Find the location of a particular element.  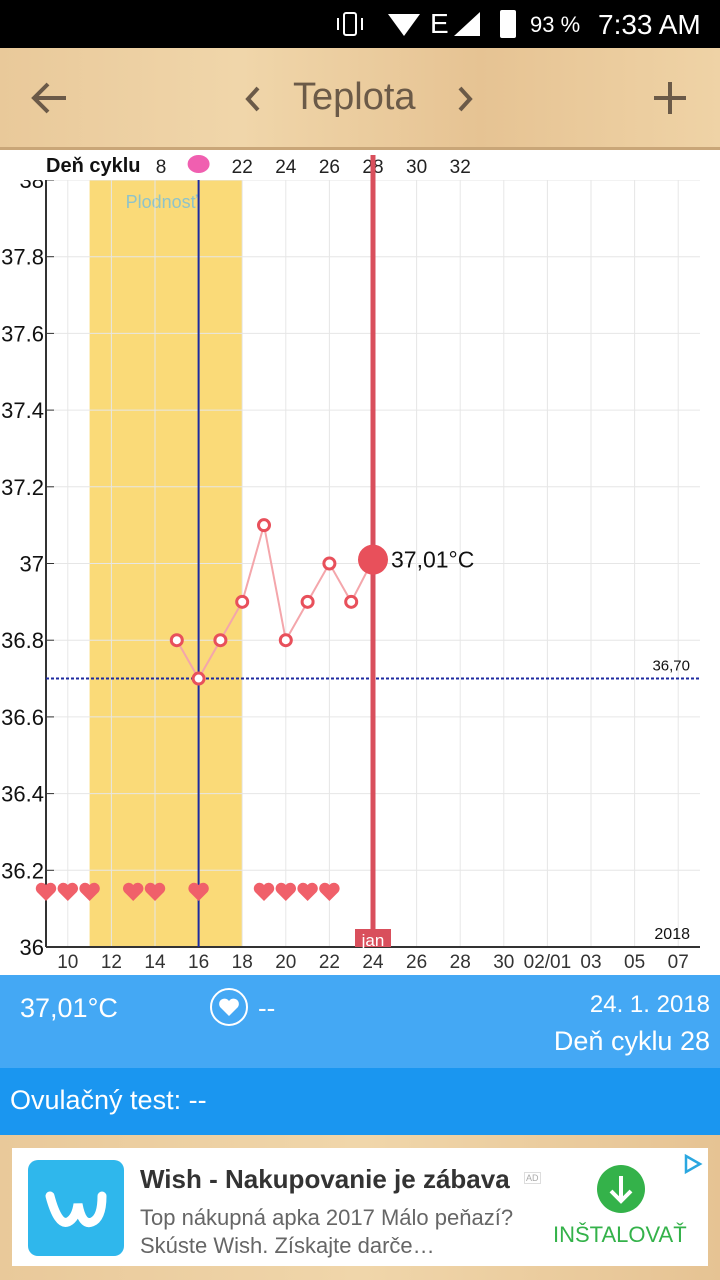

y-tick-label: 37.8 is located at coordinates (22, 257).